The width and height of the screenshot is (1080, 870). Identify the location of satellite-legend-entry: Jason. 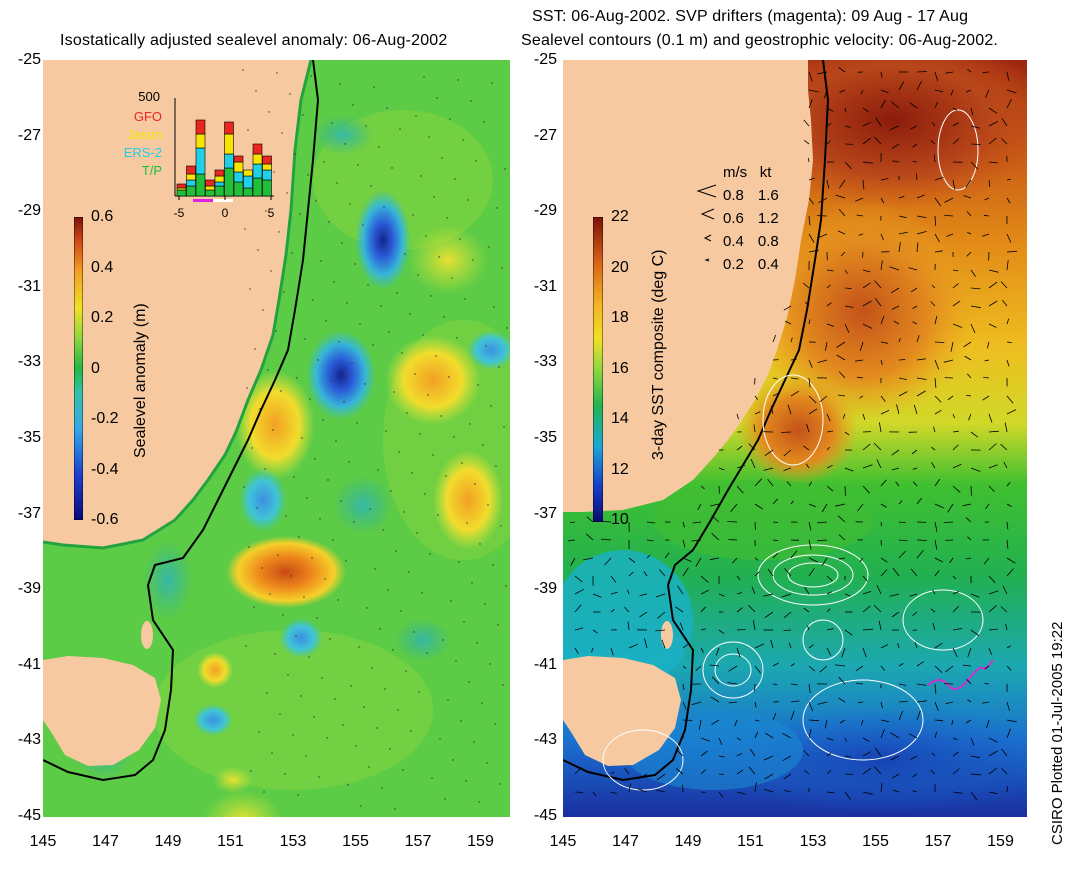
(144, 134).